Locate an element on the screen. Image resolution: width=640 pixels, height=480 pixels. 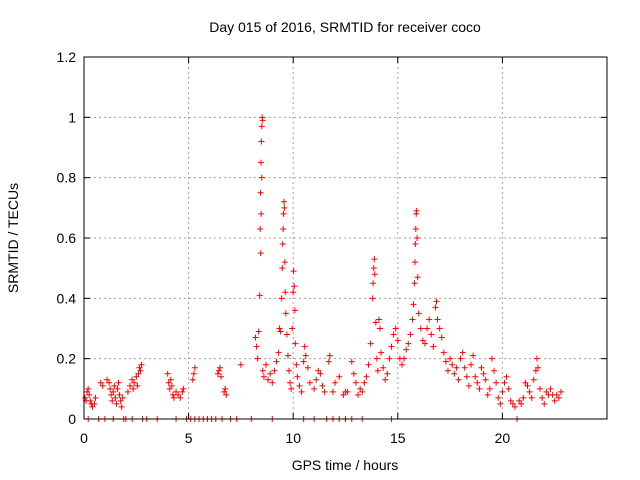
x-tick-label: 0 is located at coordinates (84, 438).